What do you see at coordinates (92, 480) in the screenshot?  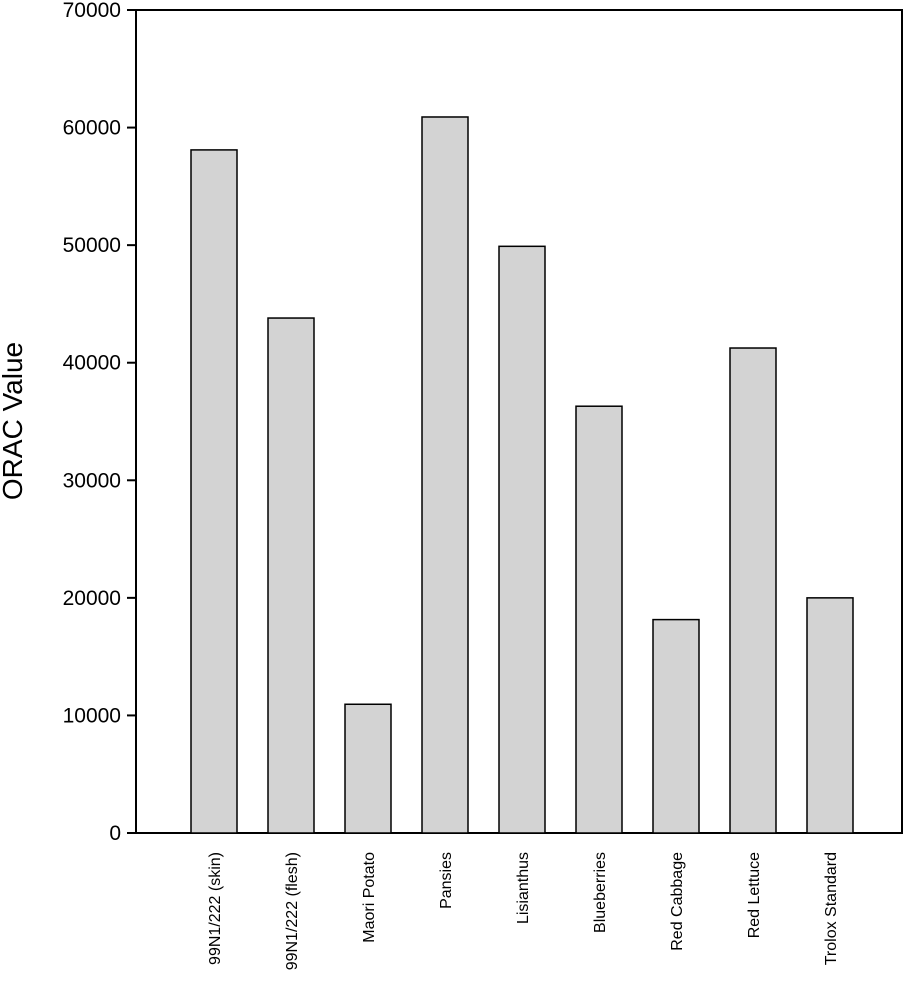 I see `y-tick-label: 30000` at bounding box center [92, 480].